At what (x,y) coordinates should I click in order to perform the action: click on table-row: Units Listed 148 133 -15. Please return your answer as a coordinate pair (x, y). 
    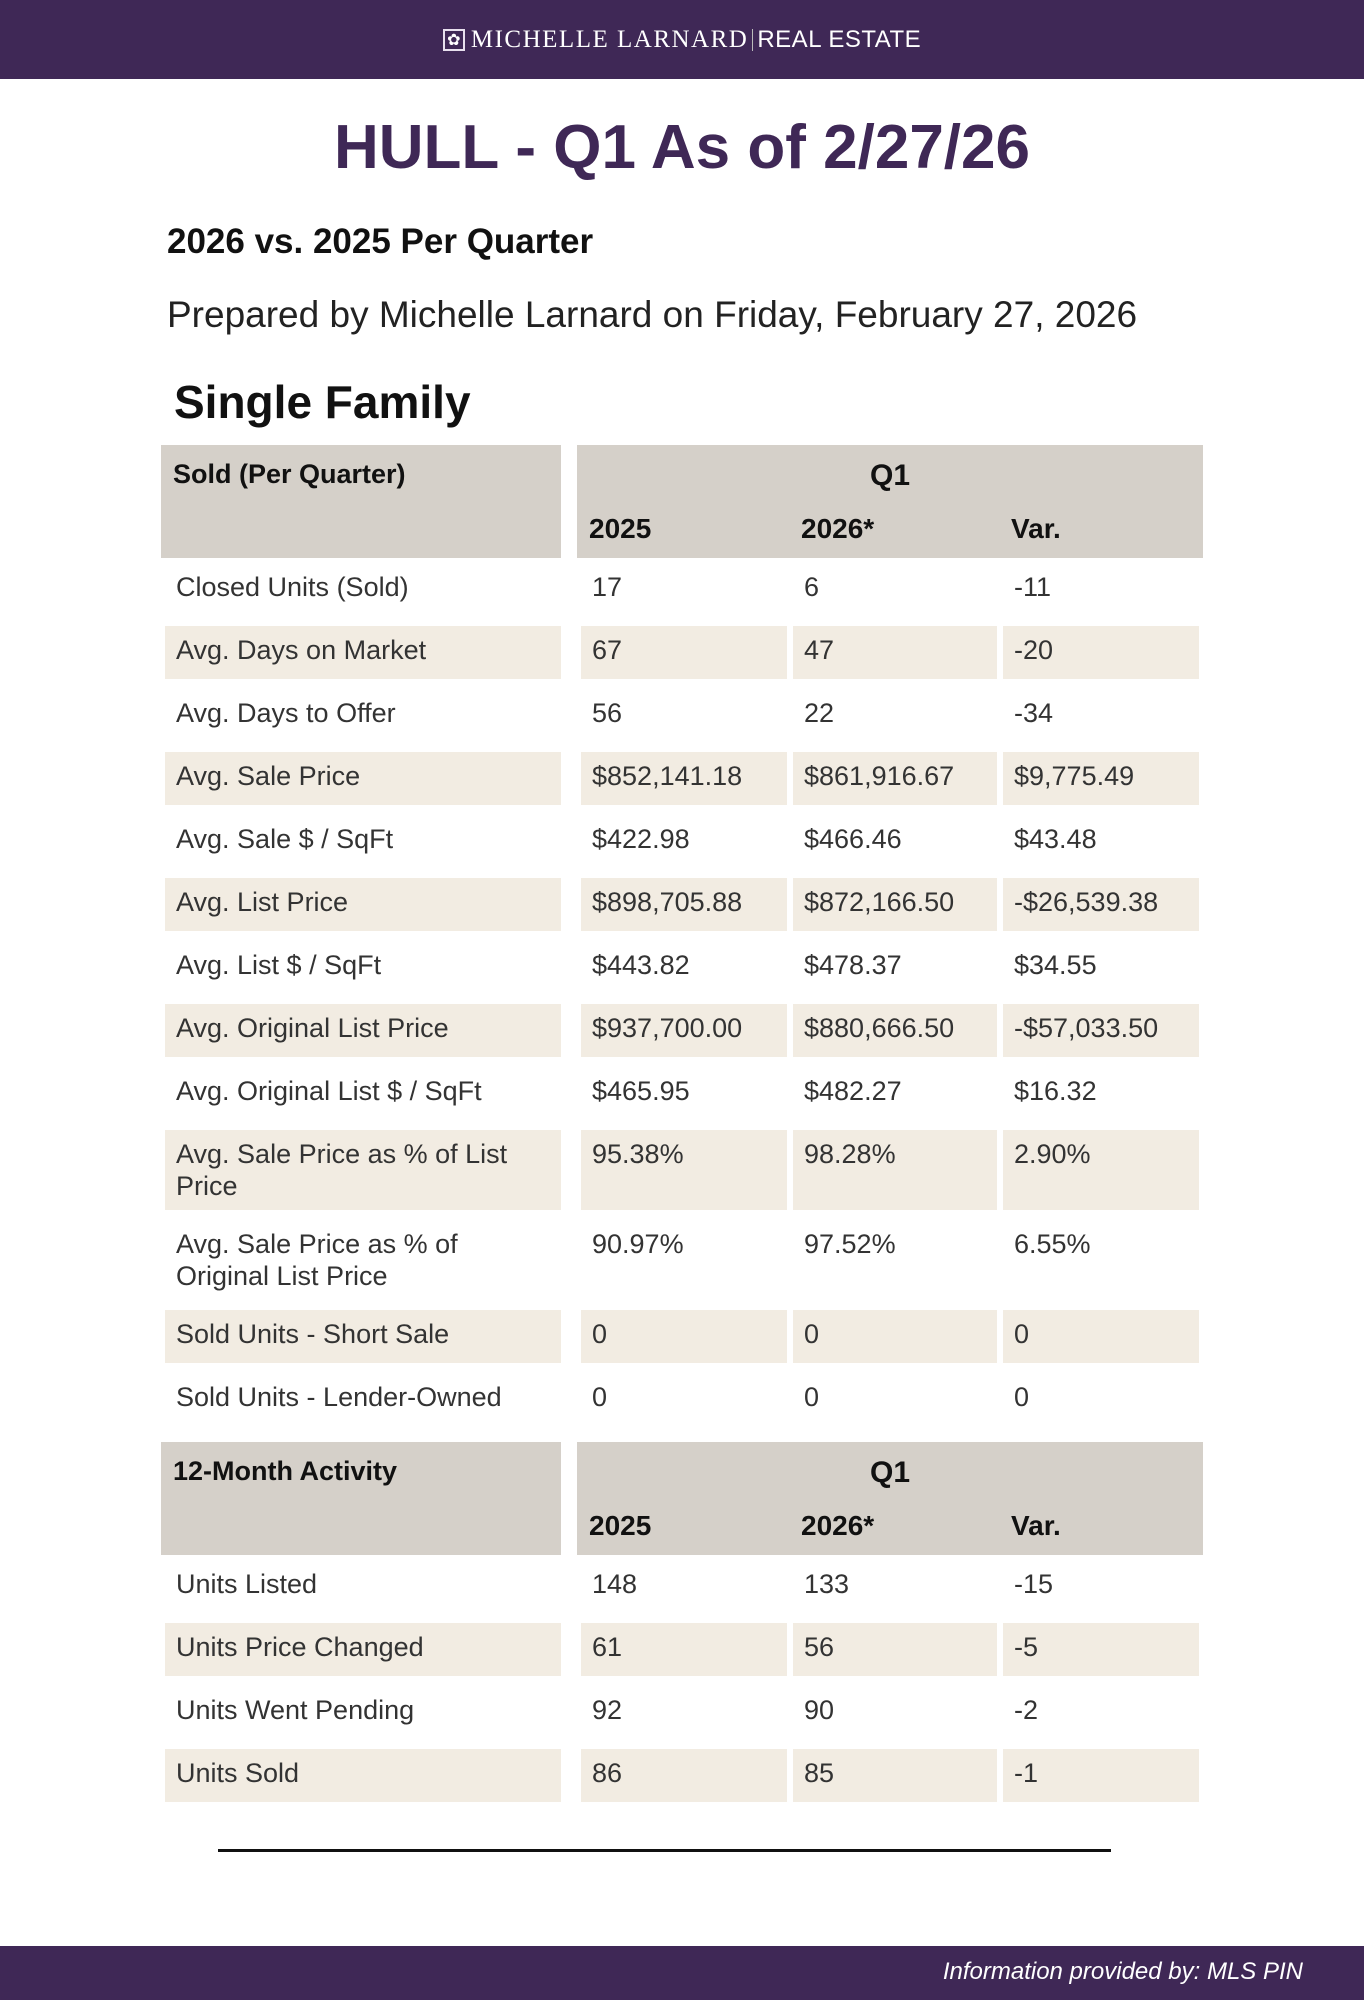
    Looking at the image, I should click on (682, 1586).